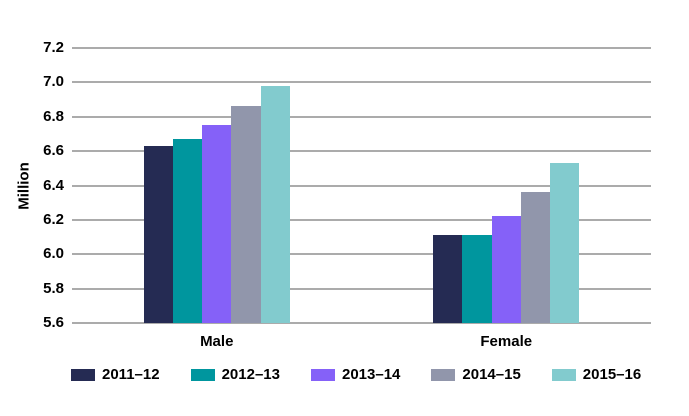 The image size is (689, 416). Describe the element at coordinates (187, 231) in the screenshot. I see `bar-2012-13-male` at that location.